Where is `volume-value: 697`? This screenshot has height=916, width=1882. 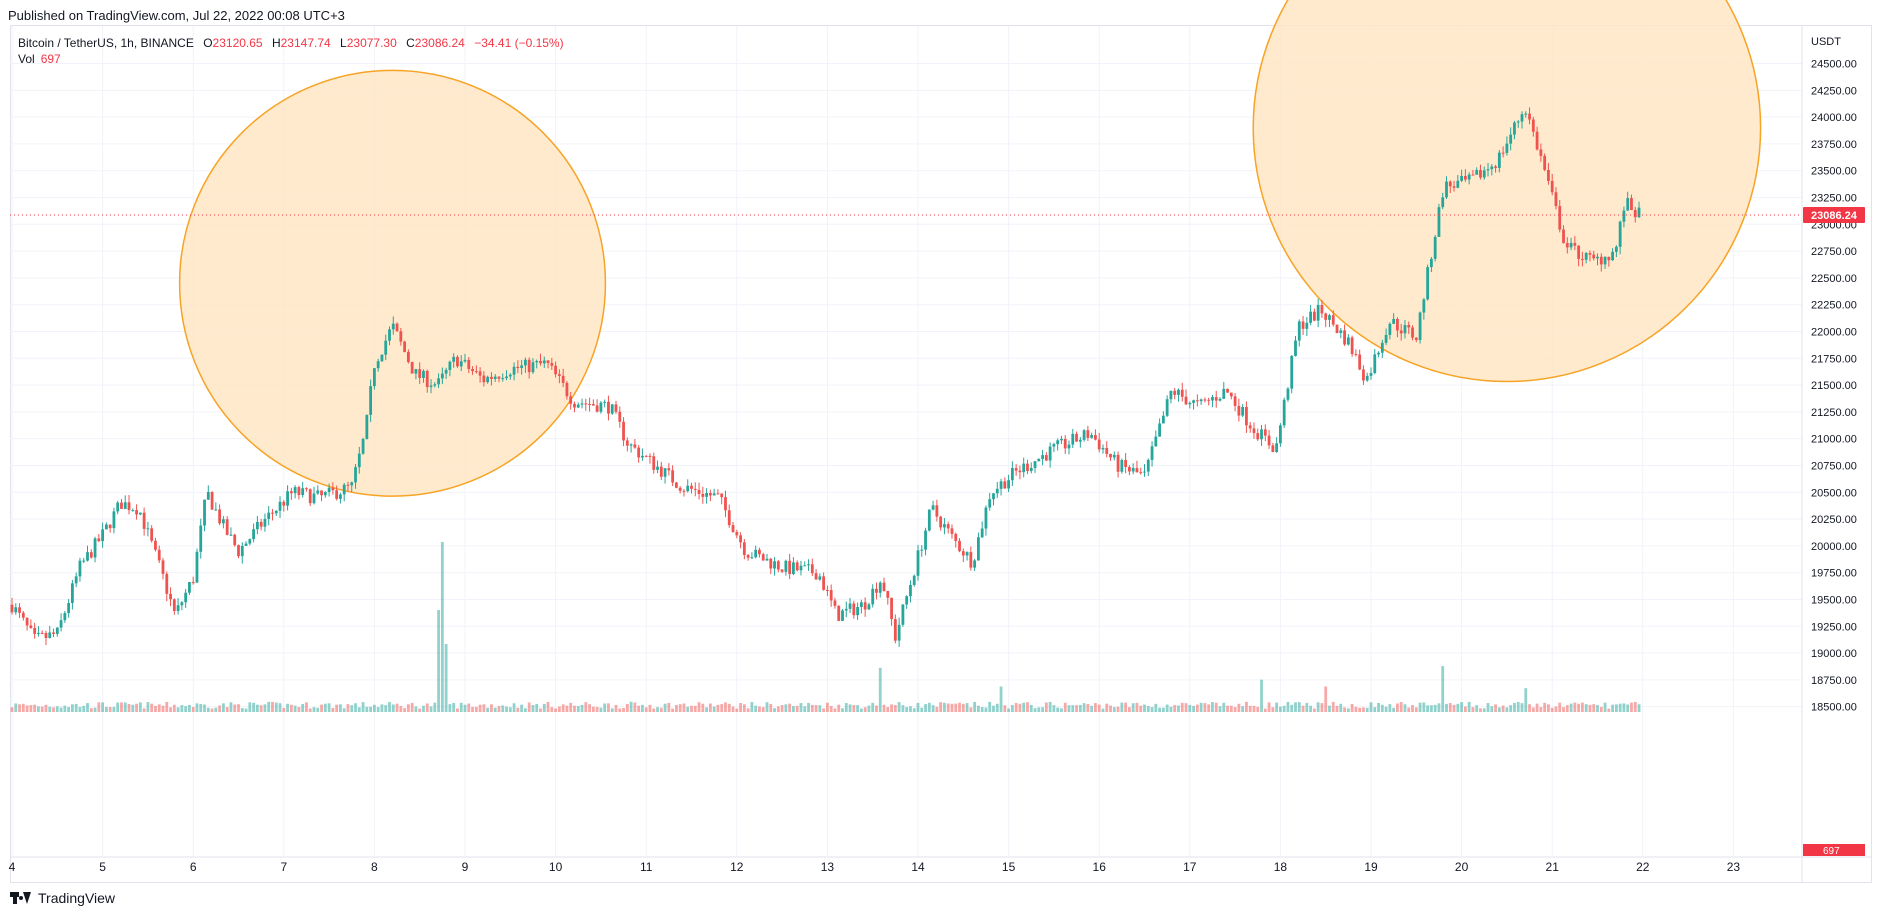 volume-value: 697 is located at coordinates (50, 59).